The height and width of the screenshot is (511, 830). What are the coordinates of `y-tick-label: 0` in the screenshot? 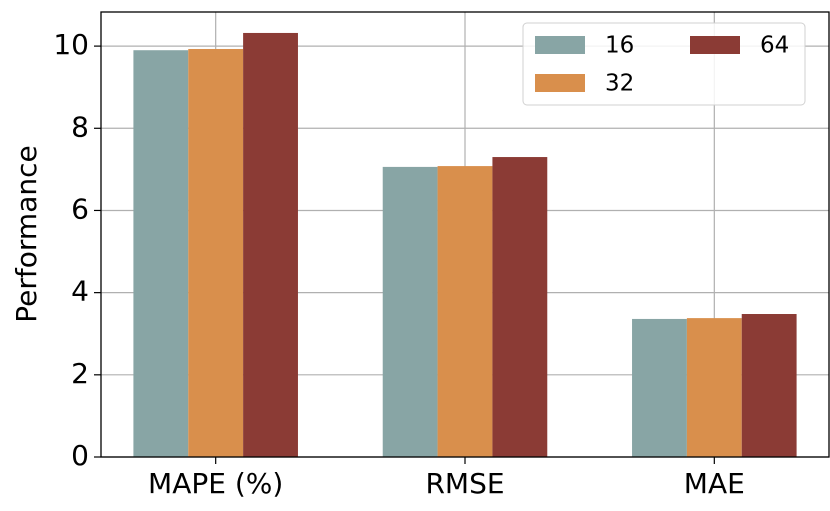 It's located at (80, 455).